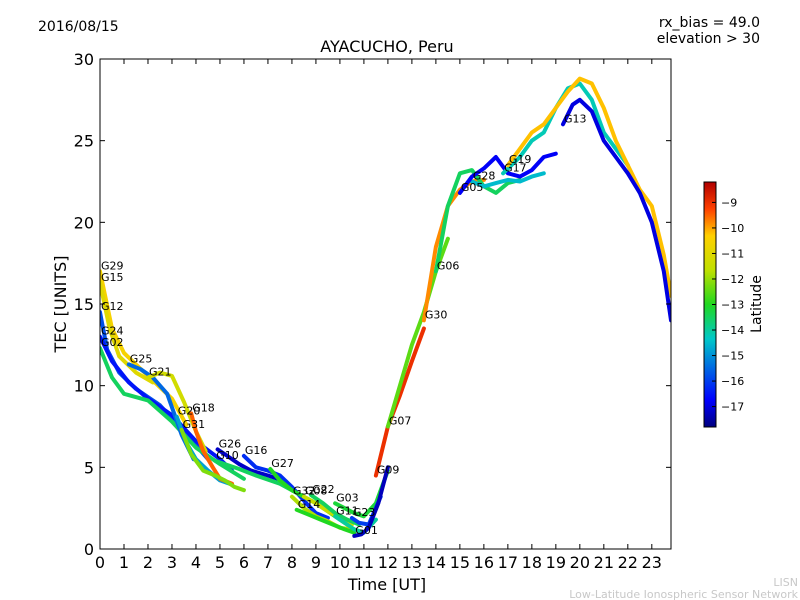  Describe the element at coordinates (84, 304) in the screenshot. I see `y-tick-label: 15` at that location.